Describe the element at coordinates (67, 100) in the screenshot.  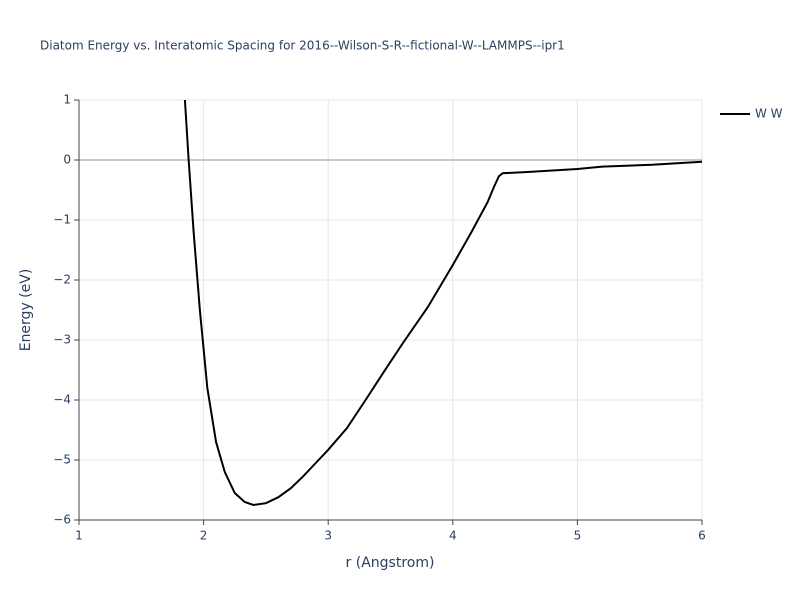
I see `y-tick-label: 1` at that location.